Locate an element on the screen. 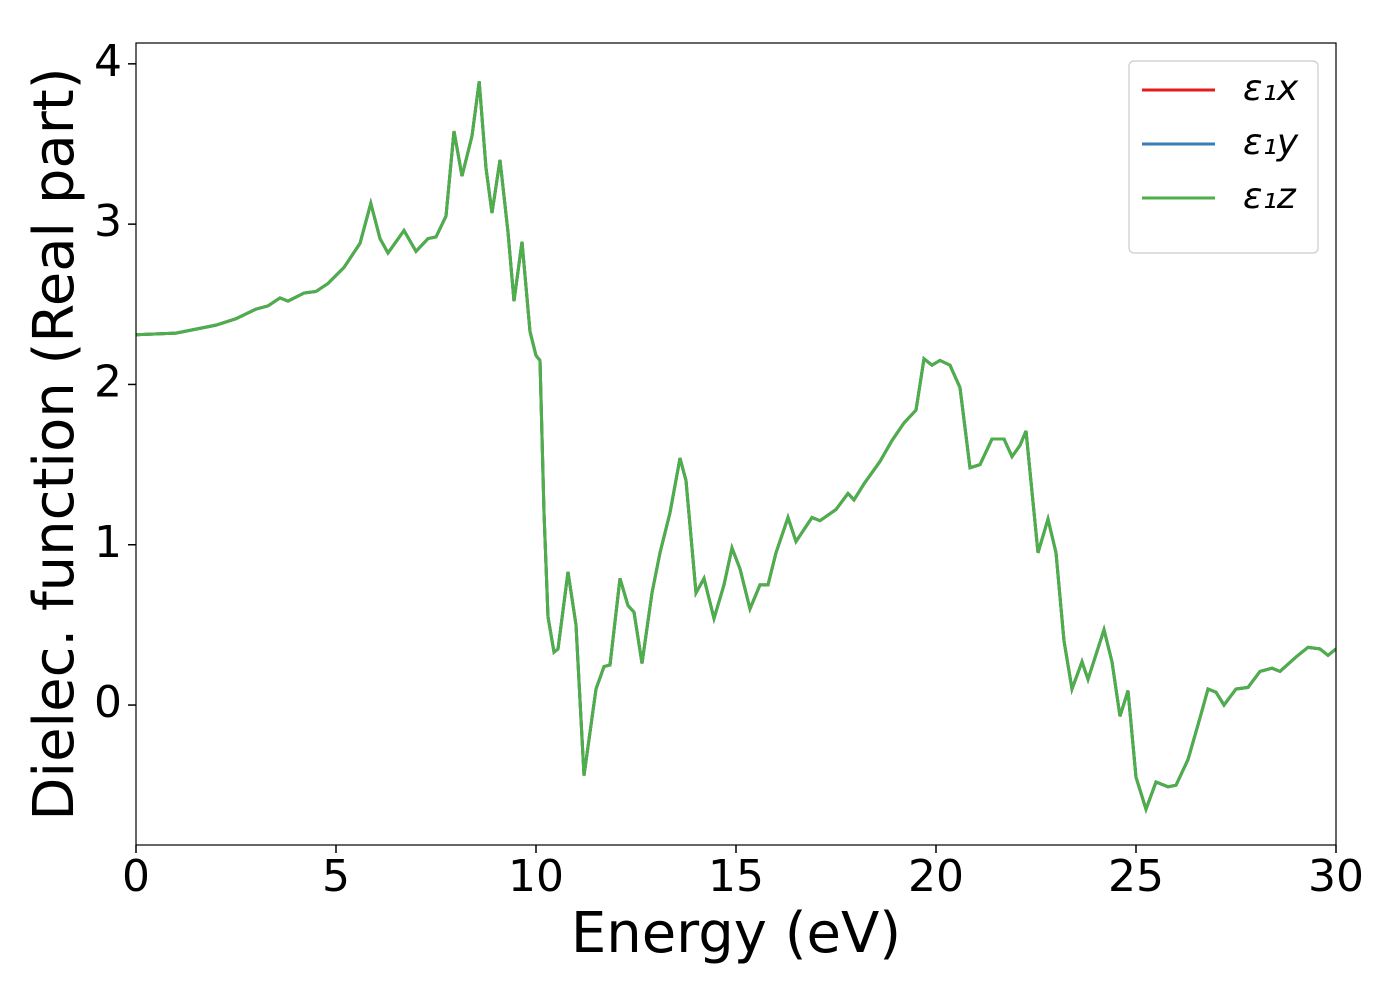 Image resolution: width=1400 pixels, height=1000 pixels. x-tick-label: 5 is located at coordinates (336, 876).